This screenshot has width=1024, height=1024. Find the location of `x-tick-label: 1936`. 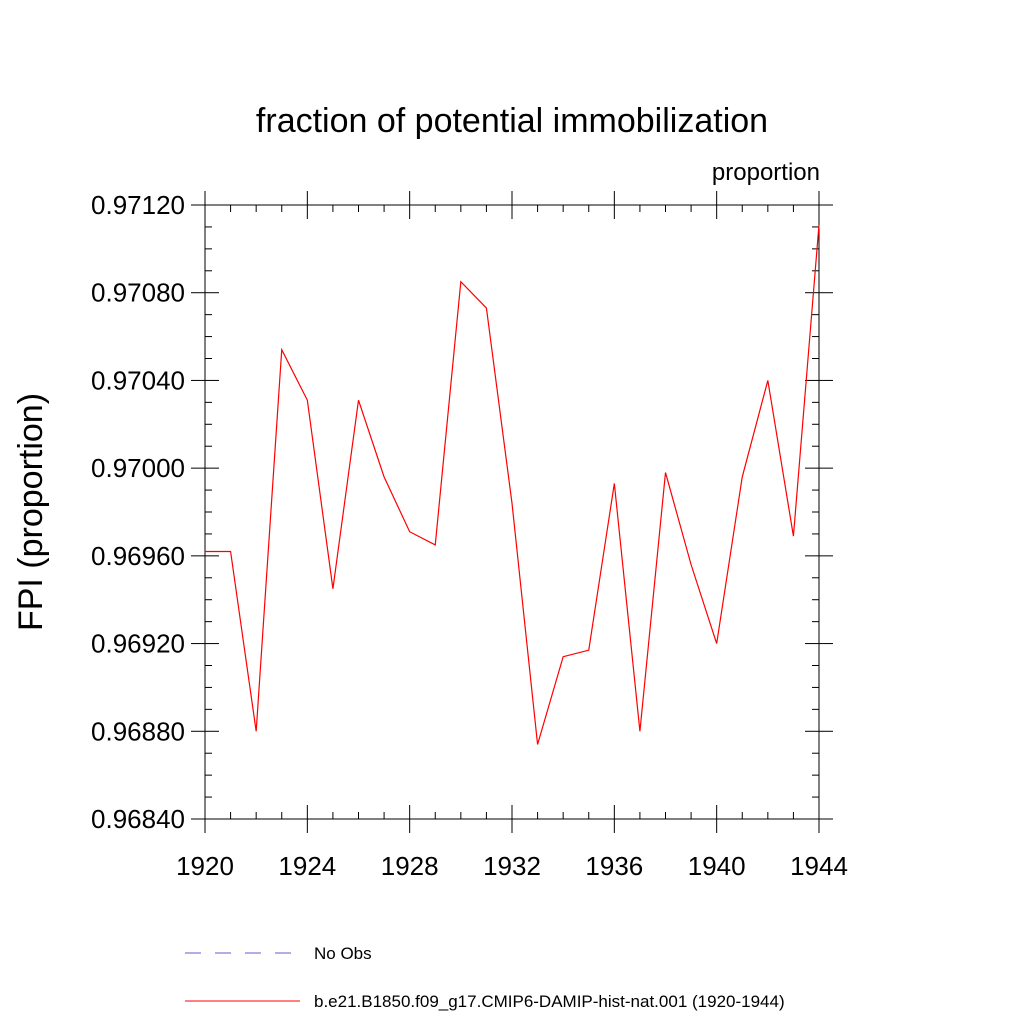

x-tick-label: 1936 is located at coordinates (614, 866).